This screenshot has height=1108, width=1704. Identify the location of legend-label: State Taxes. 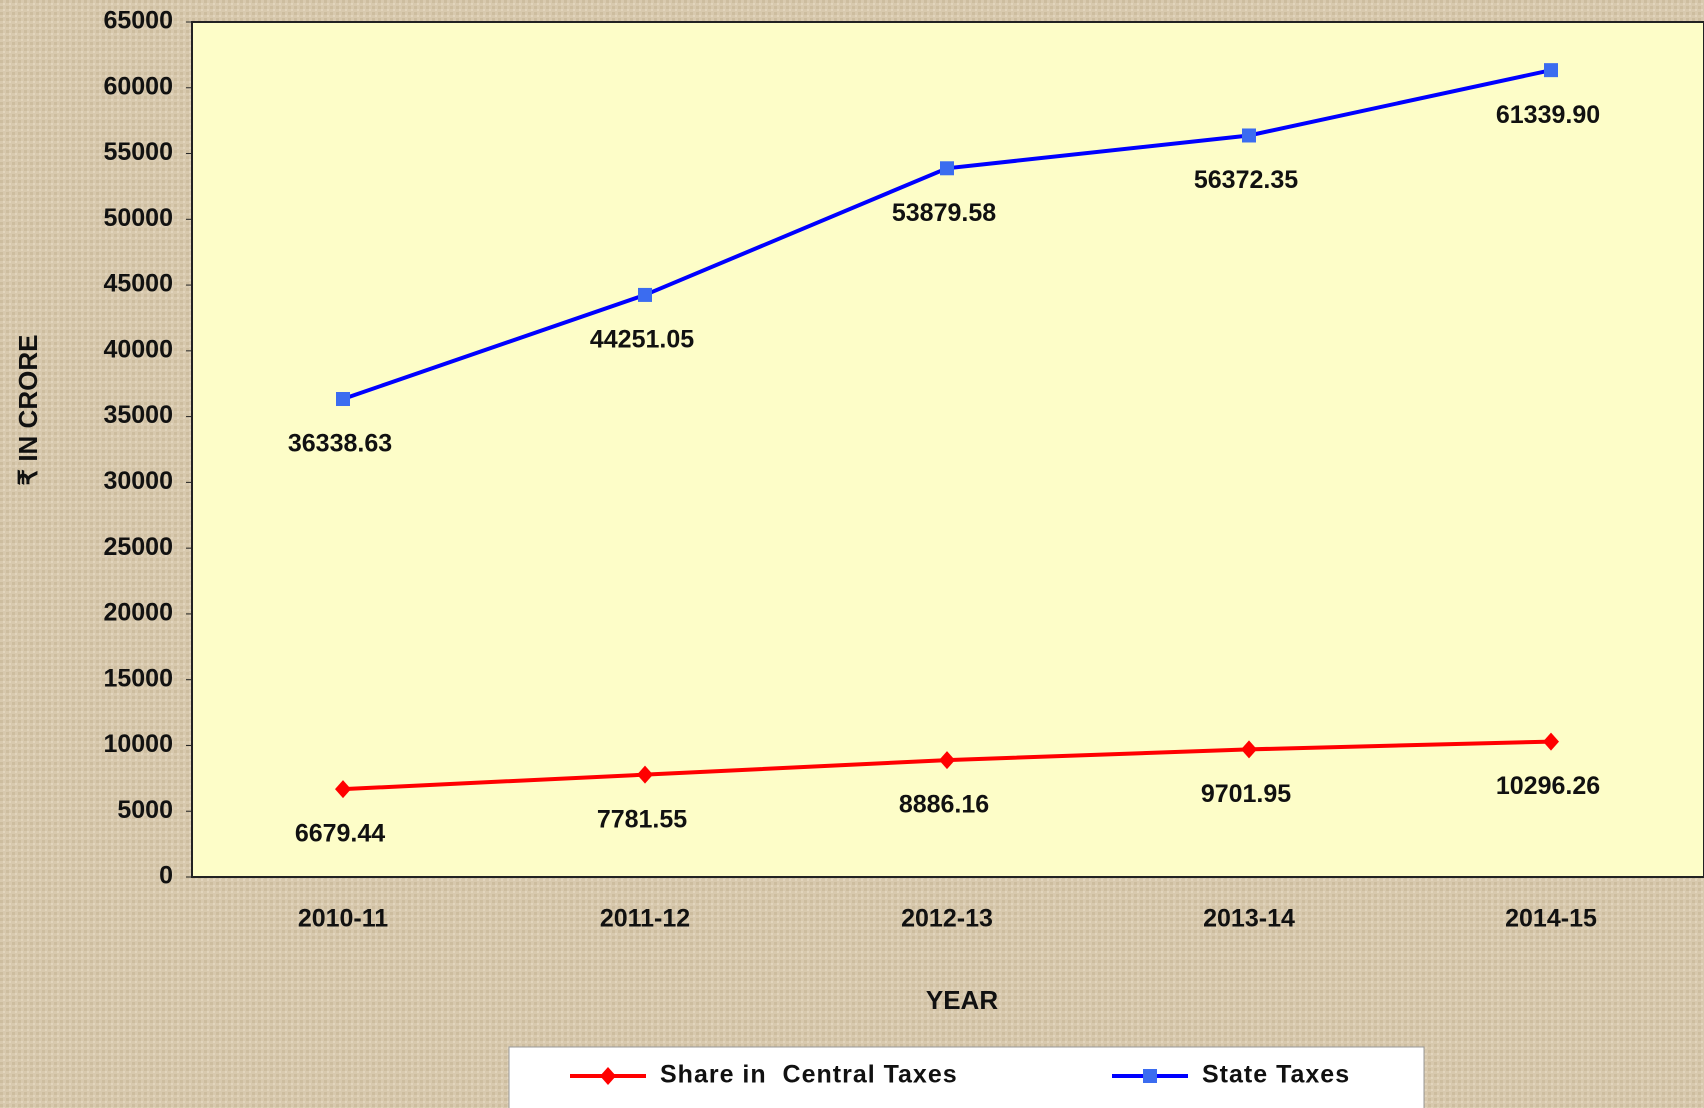
(1276, 1075).